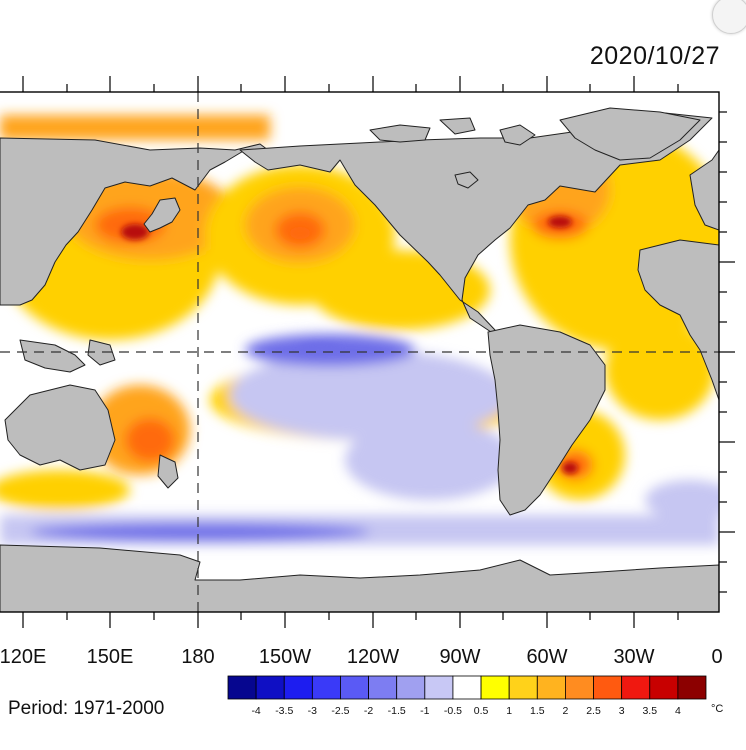 The height and width of the screenshot is (750, 746). Describe the element at coordinates (396, 711) in the screenshot. I see `colorbar-tick-label: -1.5` at that location.